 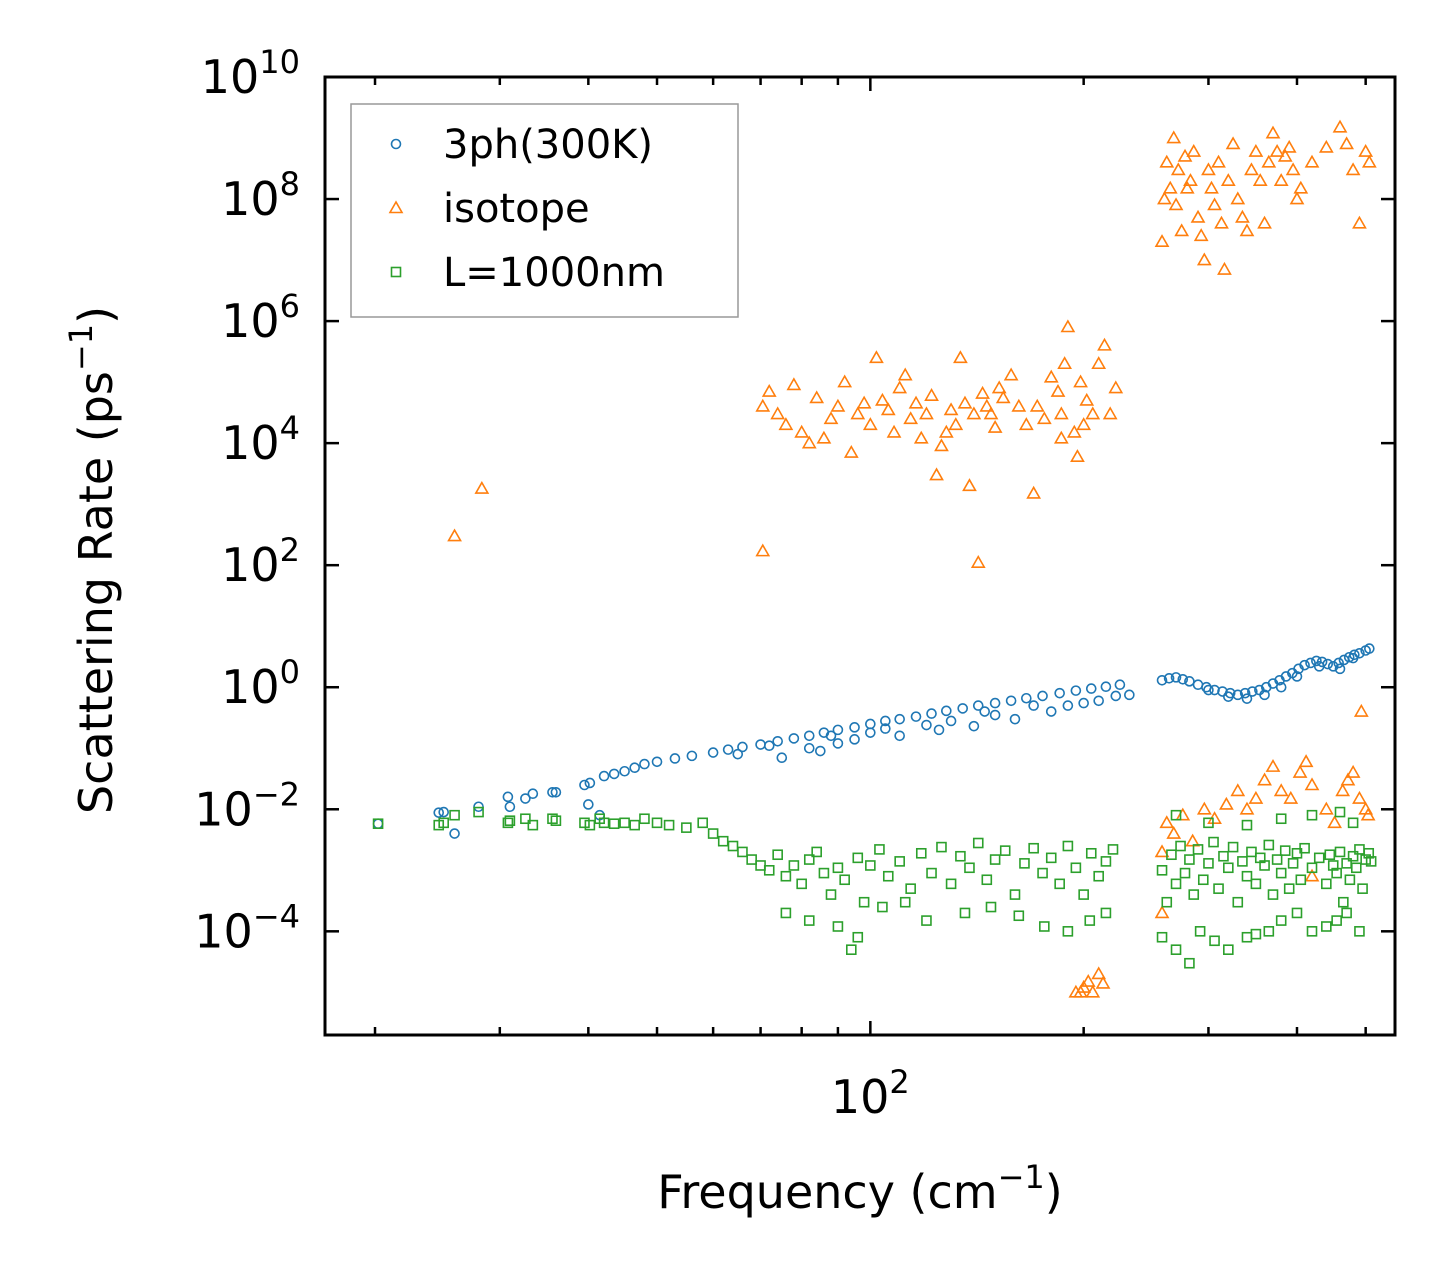 I want to click on y-axis-title-text: Scattering Rate (ps, so click(x=96, y=592).